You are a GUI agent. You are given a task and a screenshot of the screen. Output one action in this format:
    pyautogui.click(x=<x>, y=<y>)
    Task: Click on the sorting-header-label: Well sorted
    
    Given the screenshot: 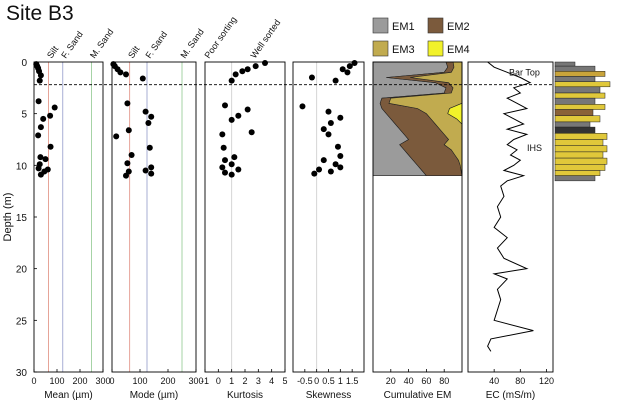 What is the action you would take?
    pyautogui.click(x=265, y=39)
    